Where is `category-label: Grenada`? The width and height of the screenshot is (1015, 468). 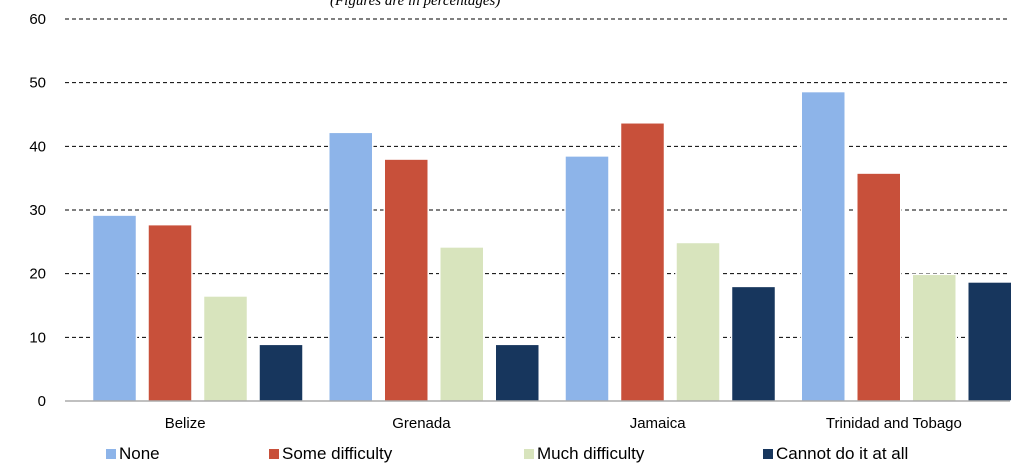
category-label: Grenada is located at coordinates (421, 423).